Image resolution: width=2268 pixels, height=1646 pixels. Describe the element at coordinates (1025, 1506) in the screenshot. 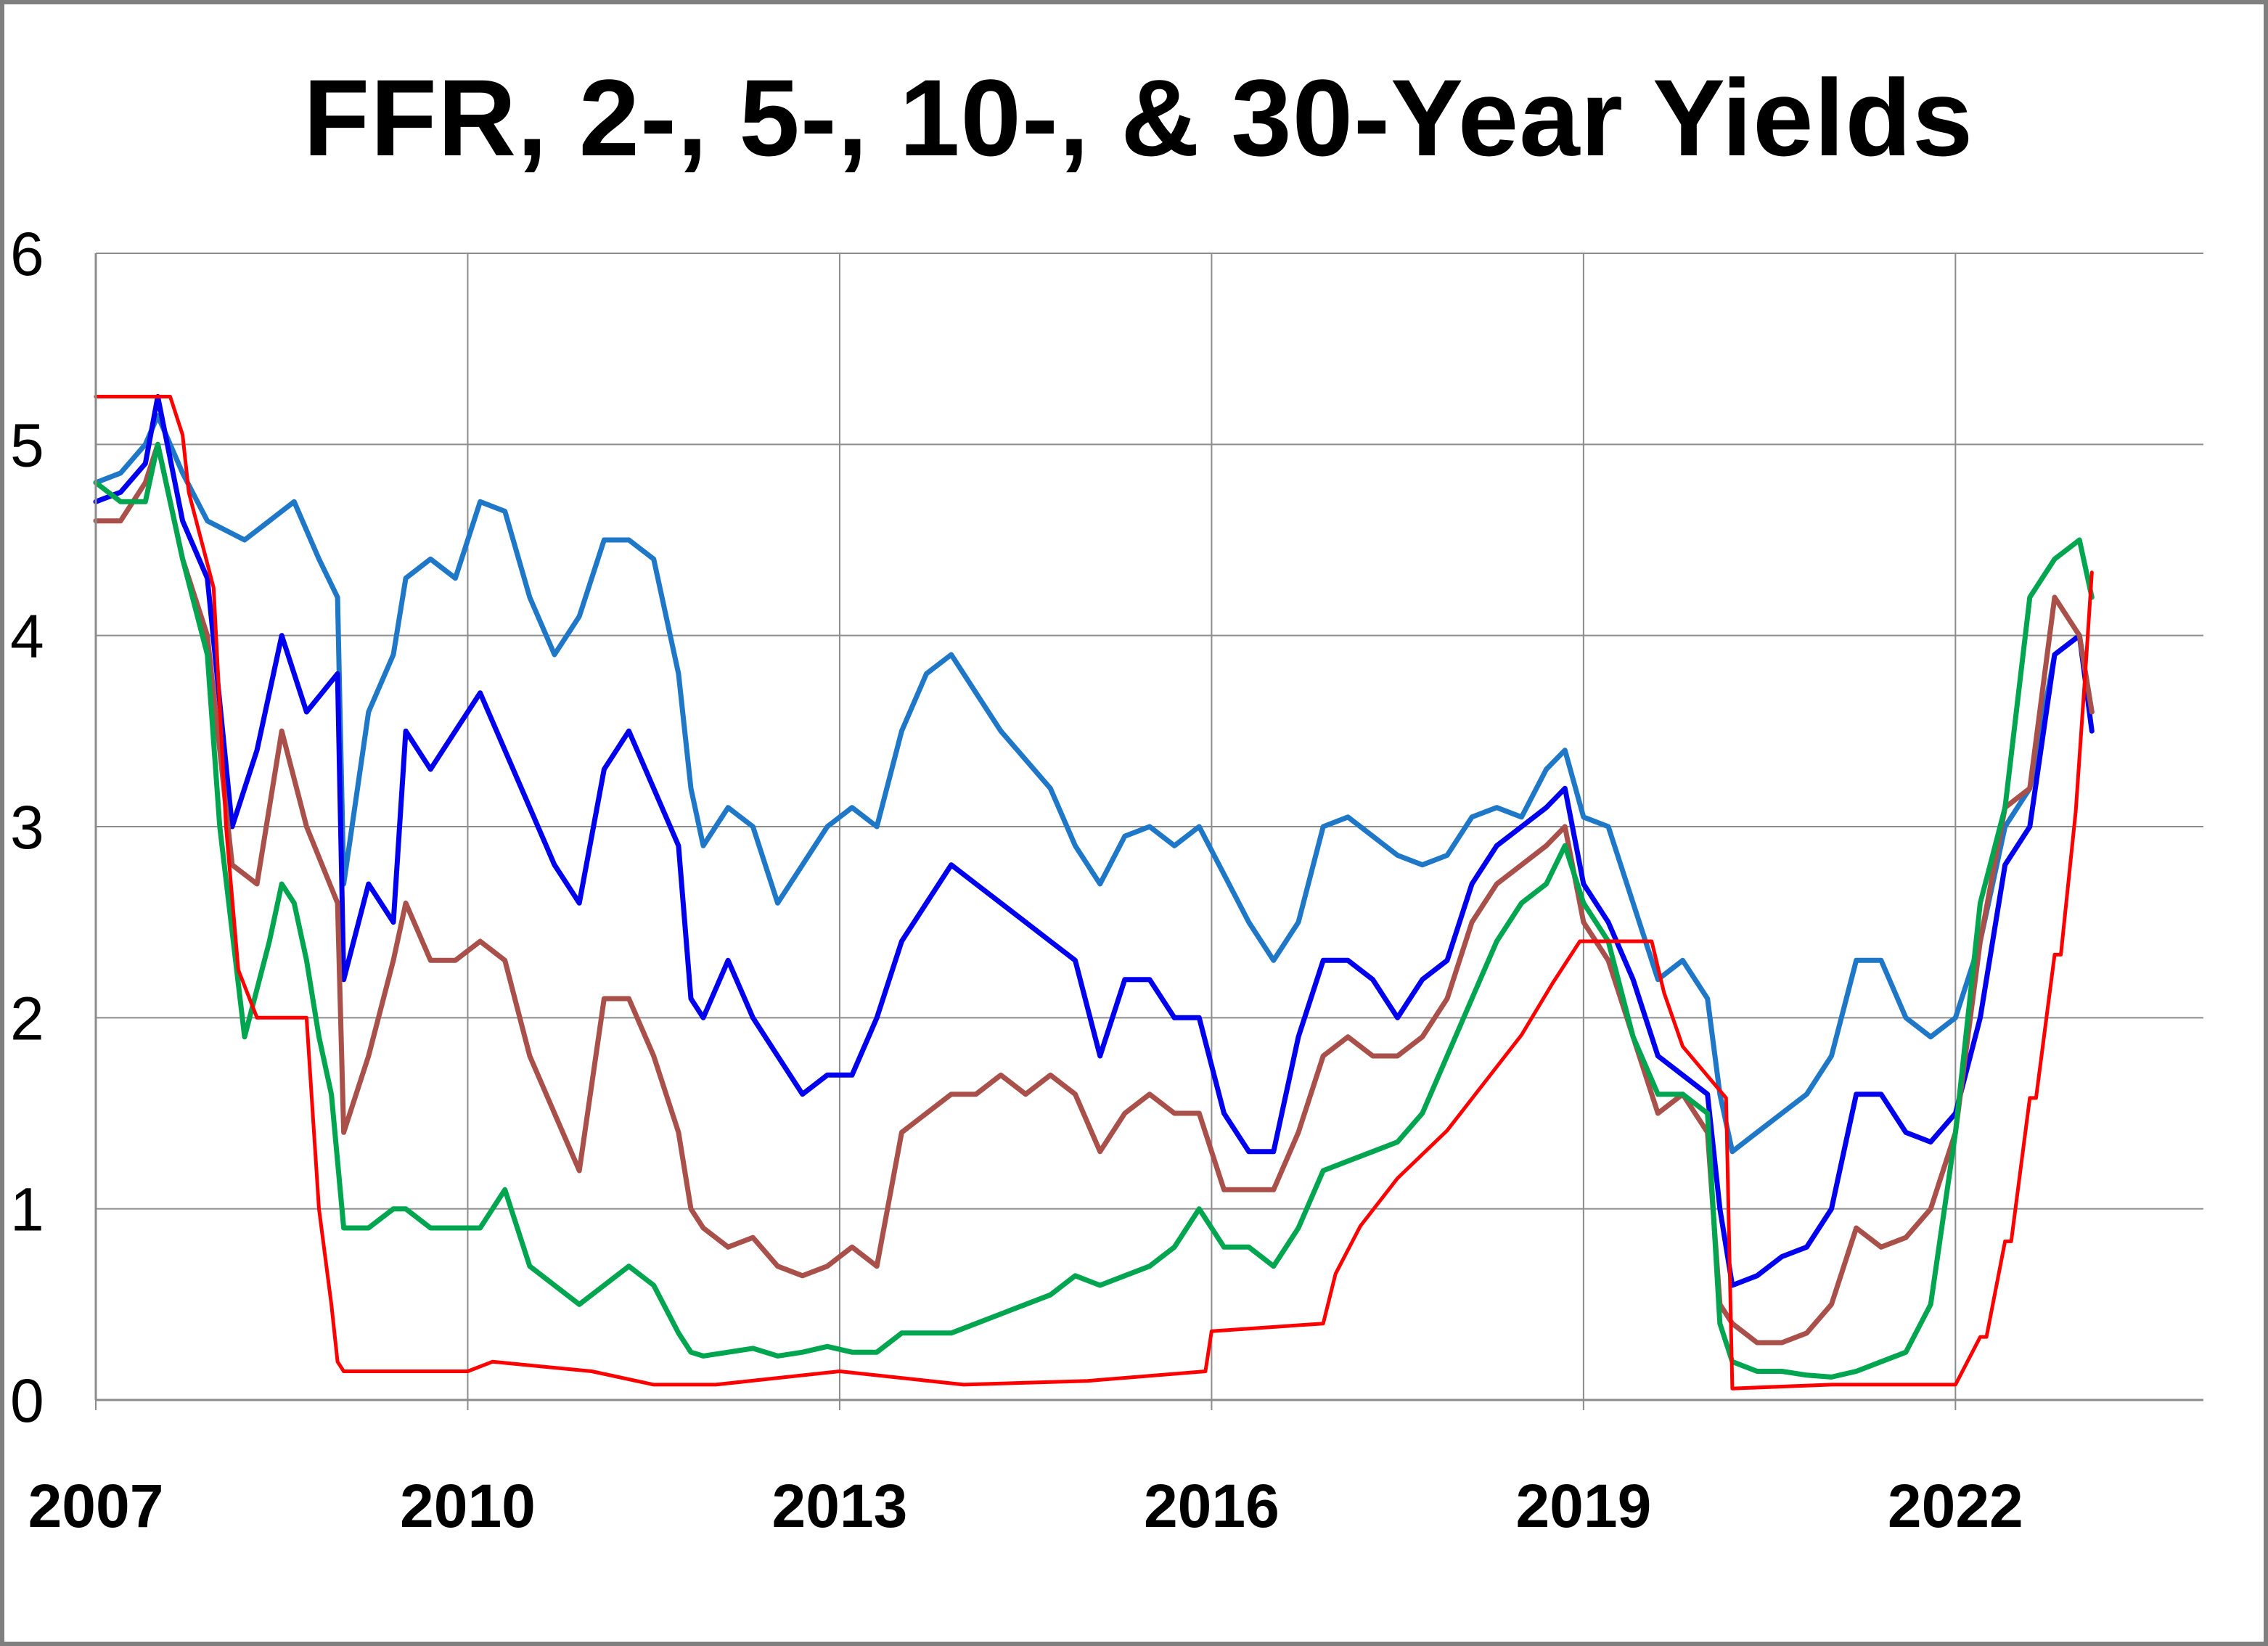

I see `x-tick-labels: 2007 2010 2013 2016 2019 2022` at that location.